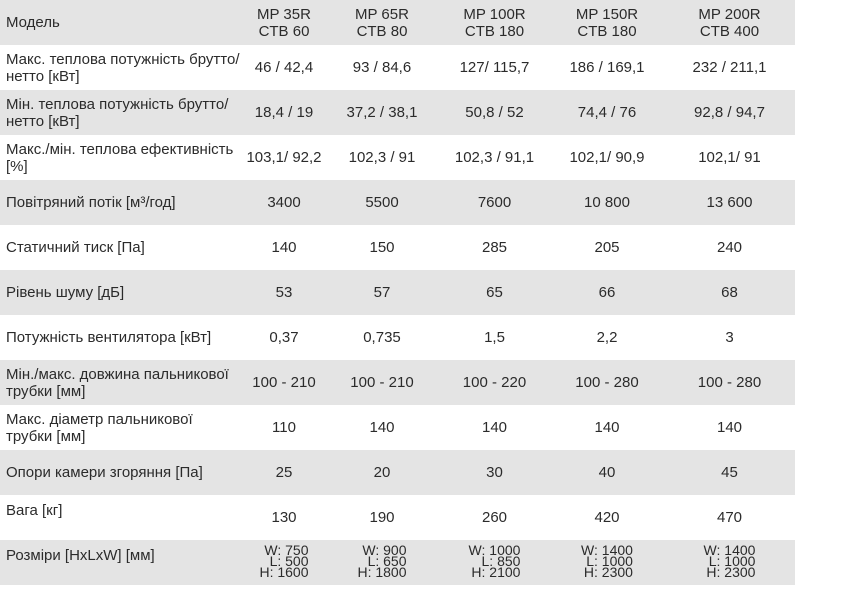 The width and height of the screenshot is (843, 607). I want to click on row-label: Розміри [HxLxW] [мм], so click(121, 562).